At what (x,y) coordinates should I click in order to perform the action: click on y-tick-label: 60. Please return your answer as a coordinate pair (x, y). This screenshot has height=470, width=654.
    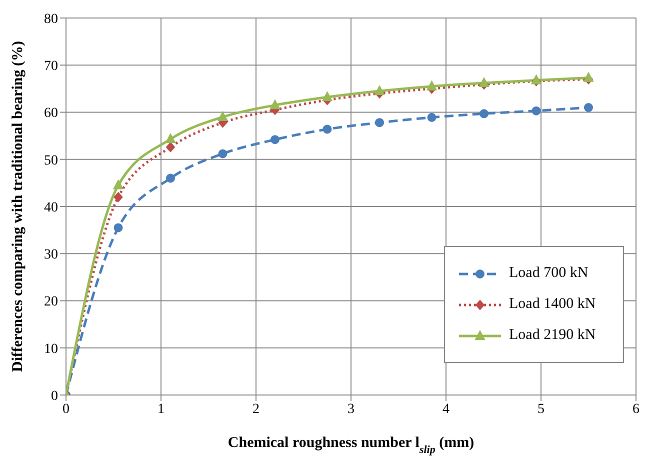
    Looking at the image, I should click on (51, 114).